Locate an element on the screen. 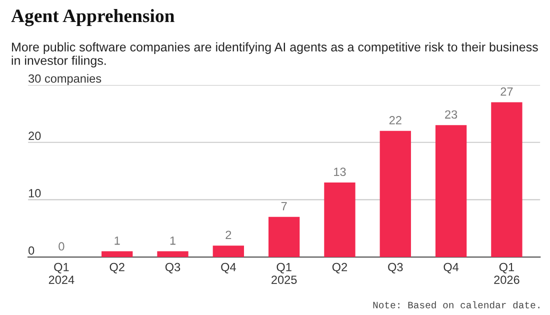 The image size is (550, 315). x-tick-label: Q1 2024 is located at coordinates (61, 273).